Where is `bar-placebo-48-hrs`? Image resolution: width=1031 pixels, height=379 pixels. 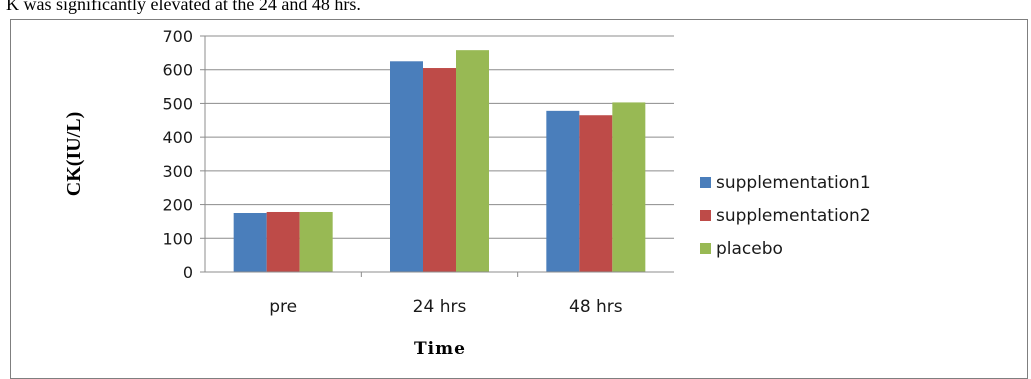 bar-placebo-48-hrs is located at coordinates (629, 187).